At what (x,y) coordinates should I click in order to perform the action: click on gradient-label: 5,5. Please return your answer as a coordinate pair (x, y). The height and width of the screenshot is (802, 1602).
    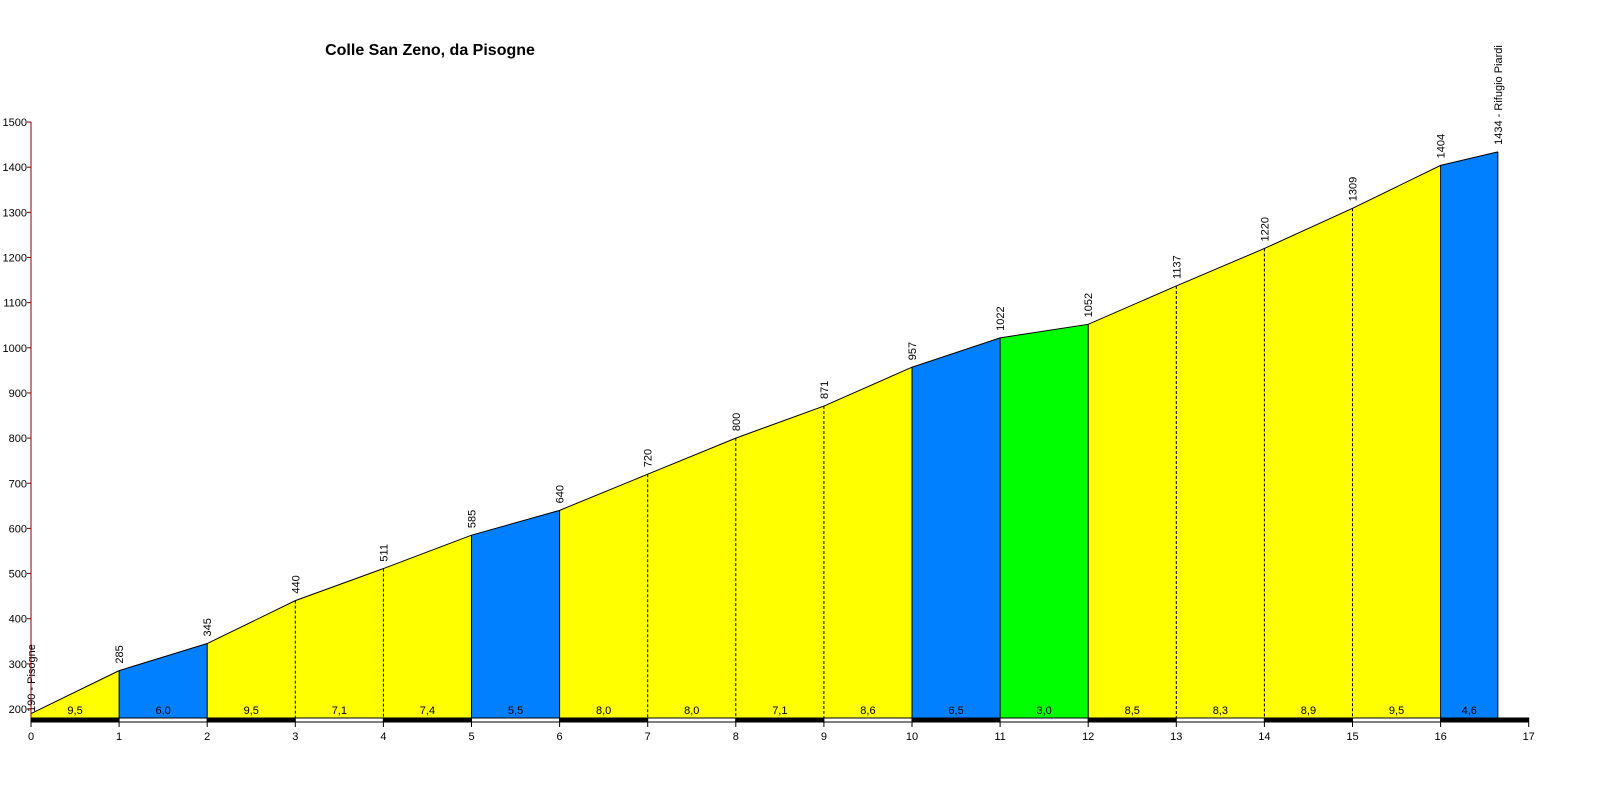
    Looking at the image, I should click on (515, 711).